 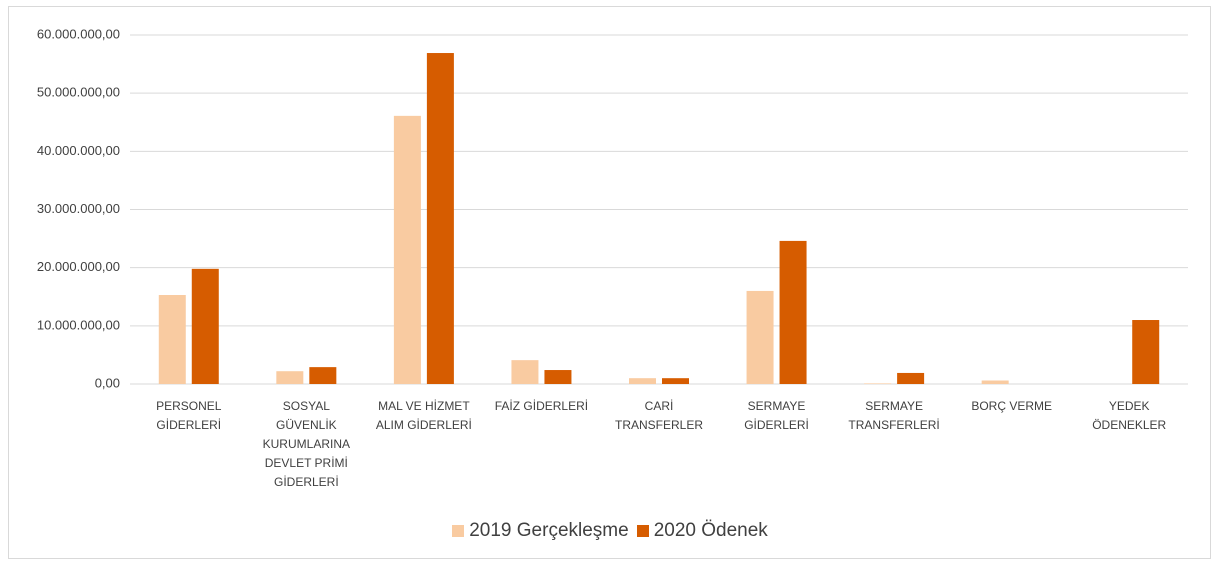 I want to click on y-tick-label: 10.000.000,00, so click(x=78, y=324).